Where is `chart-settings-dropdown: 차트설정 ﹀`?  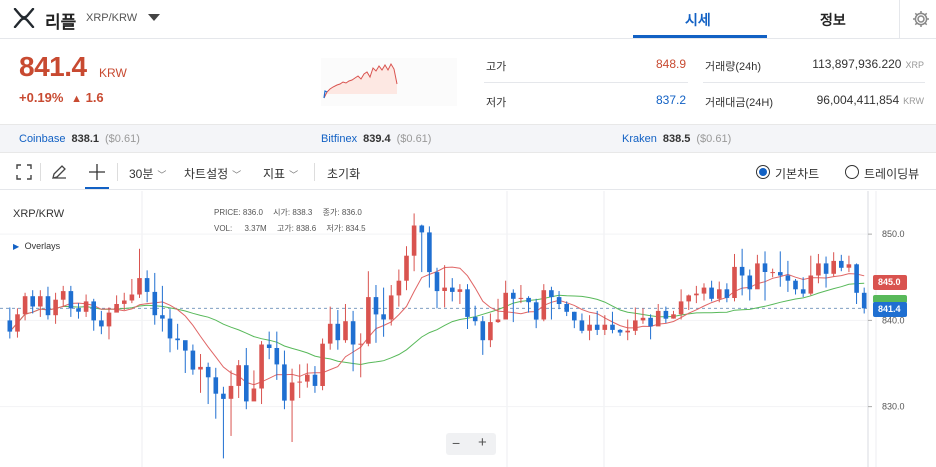 chart-settings-dropdown: 차트설정 ﹀ is located at coordinates (212, 173).